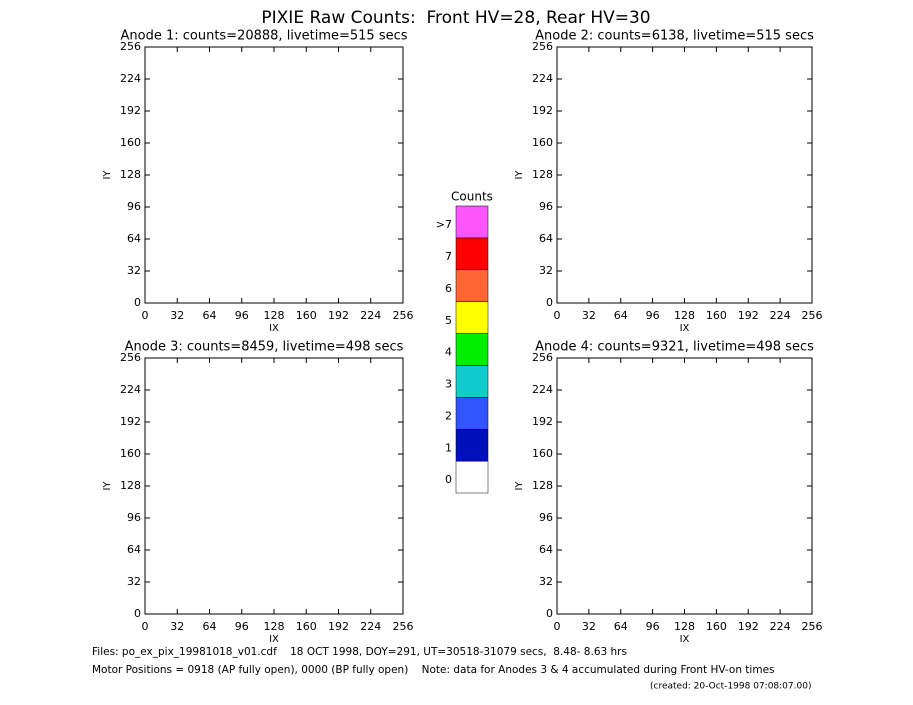  Describe the element at coordinates (264, 347) in the screenshot. I see `panel-title: Anode 3: counts=8459, livetime=498 secs` at that location.